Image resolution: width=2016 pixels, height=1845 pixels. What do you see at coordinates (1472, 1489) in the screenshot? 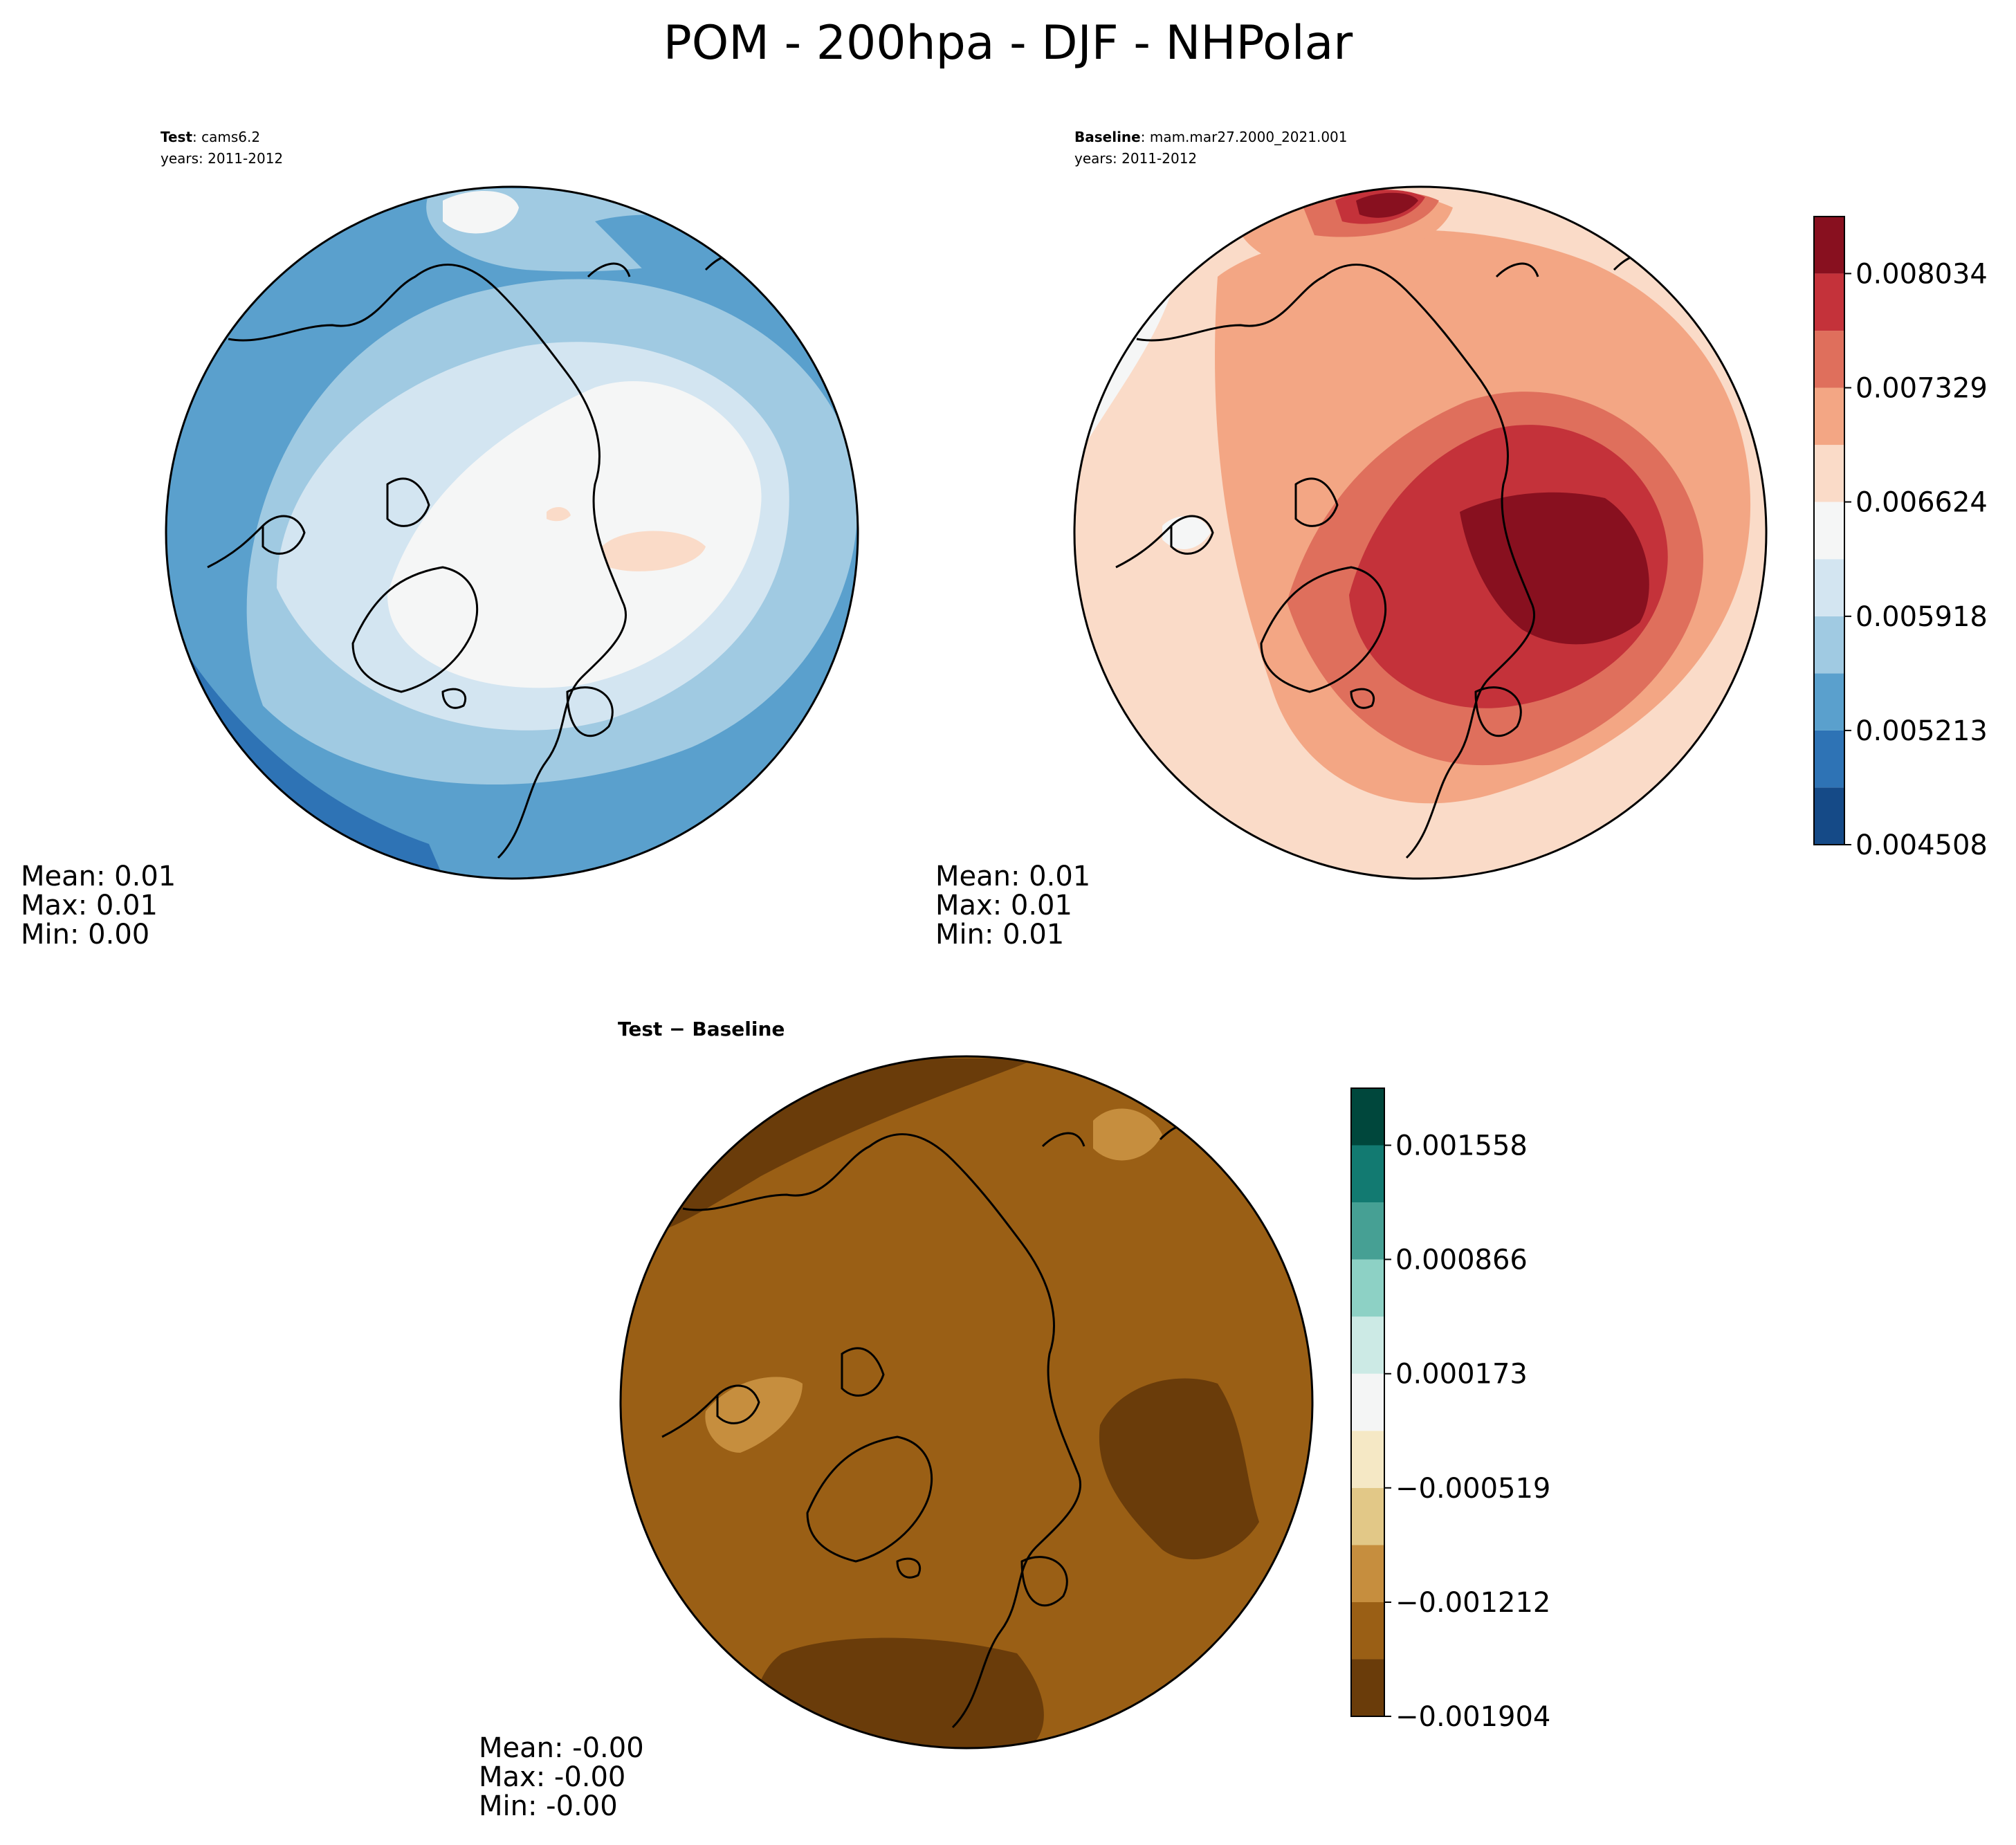
I see `colorbar-tick-label: −0.000519` at bounding box center [1472, 1489].